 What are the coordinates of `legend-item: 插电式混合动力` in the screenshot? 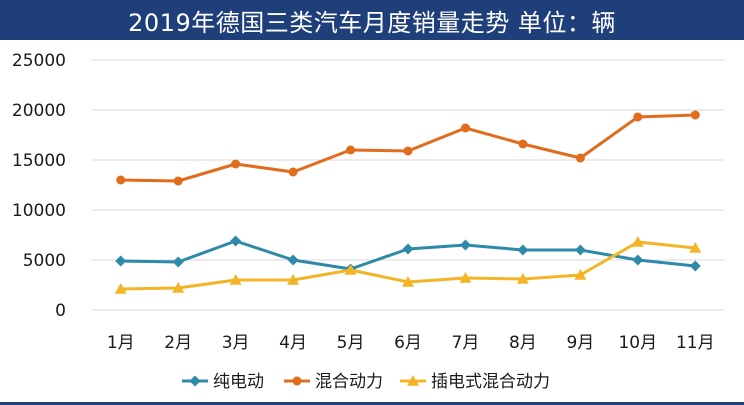 It's located at (475, 382).